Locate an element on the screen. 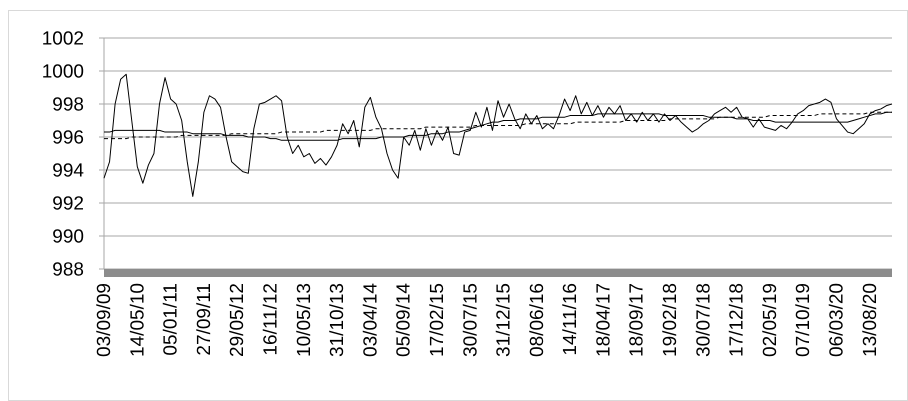 This screenshot has width=908, height=401. x-tick-label: 08/06/16 is located at coordinates (537, 320).